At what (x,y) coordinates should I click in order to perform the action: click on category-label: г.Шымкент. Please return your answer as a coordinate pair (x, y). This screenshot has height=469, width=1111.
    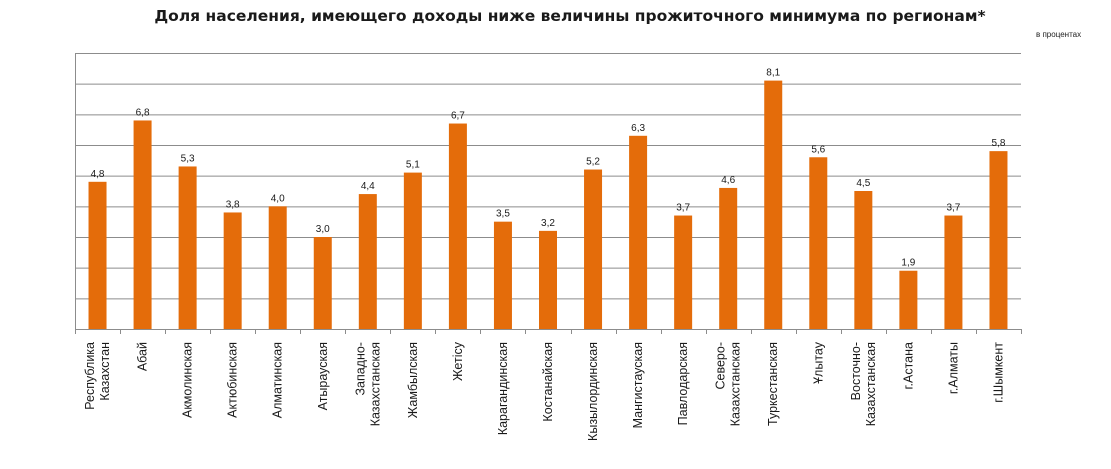
    Looking at the image, I should click on (998, 372).